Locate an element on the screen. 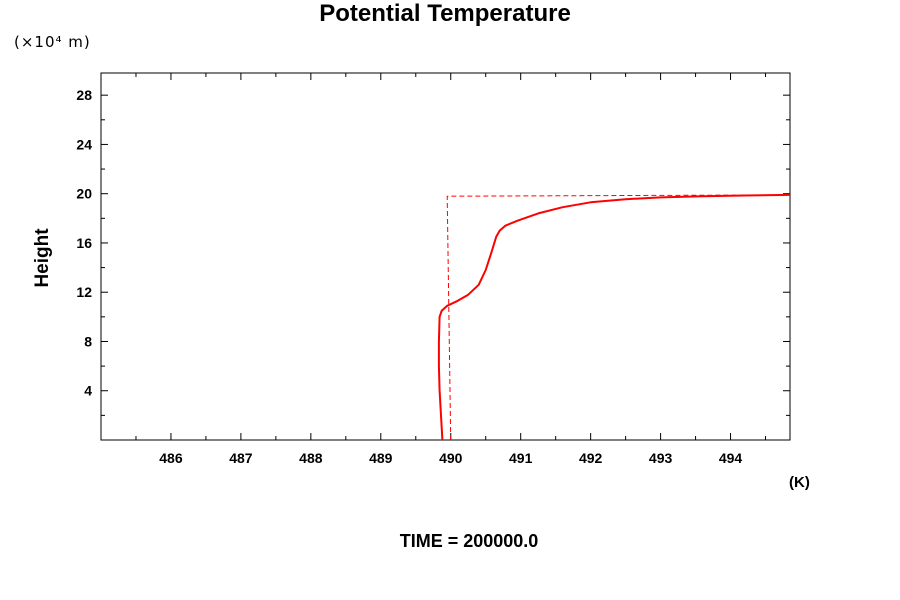 The width and height of the screenshot is (900, 600). x-tick-label: 491 is located at coordinates (521, 458).